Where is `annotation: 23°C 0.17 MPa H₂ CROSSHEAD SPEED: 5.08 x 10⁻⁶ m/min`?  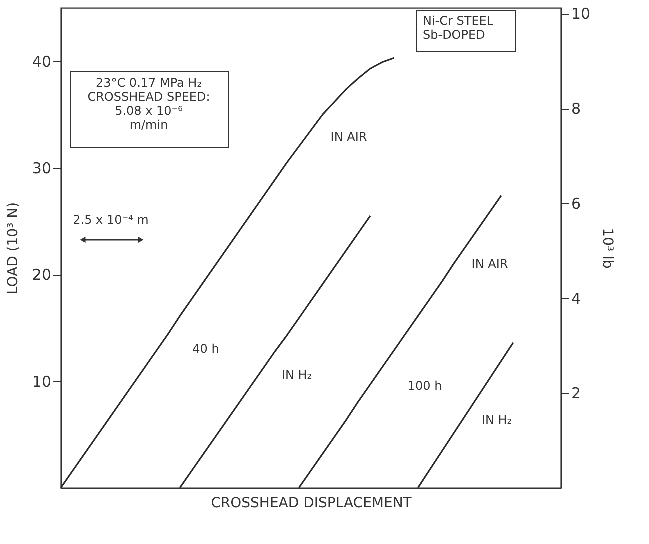 annotation: 23°C 0.17 MPa H₂ CROSSHEAD SPEED: 5.08 x 10⁻⁶ m/min is located at coordinates (149, 104).